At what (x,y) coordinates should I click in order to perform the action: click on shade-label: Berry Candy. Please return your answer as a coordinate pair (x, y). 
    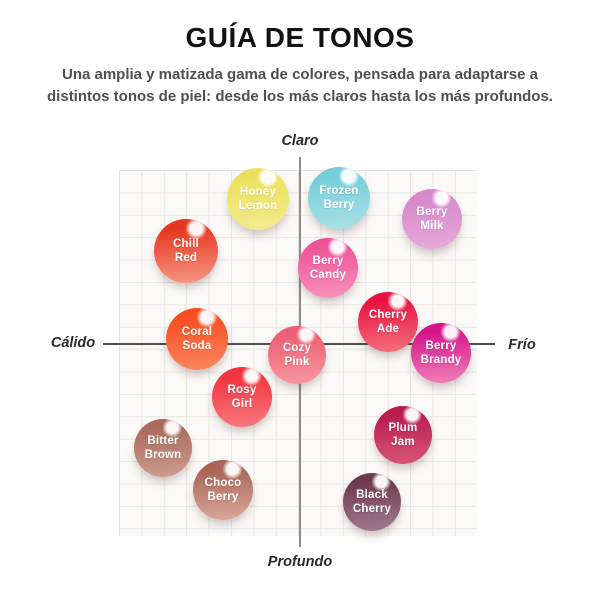
    Looking at the image, I should click on (328, 268).